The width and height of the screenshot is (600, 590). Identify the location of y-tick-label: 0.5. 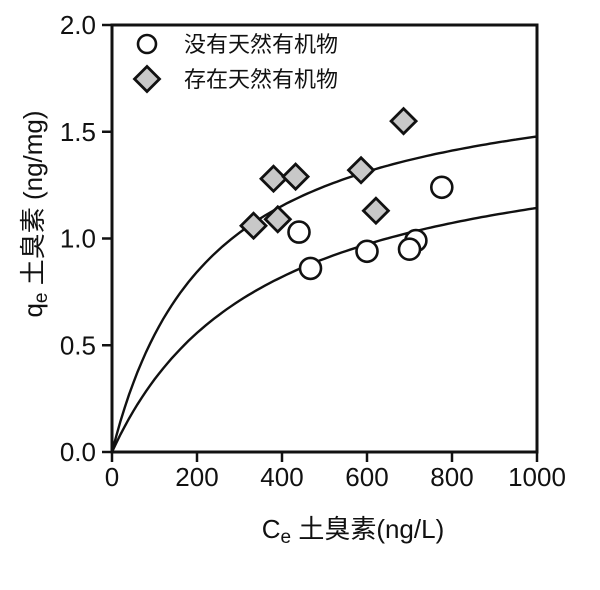
(78, 345).